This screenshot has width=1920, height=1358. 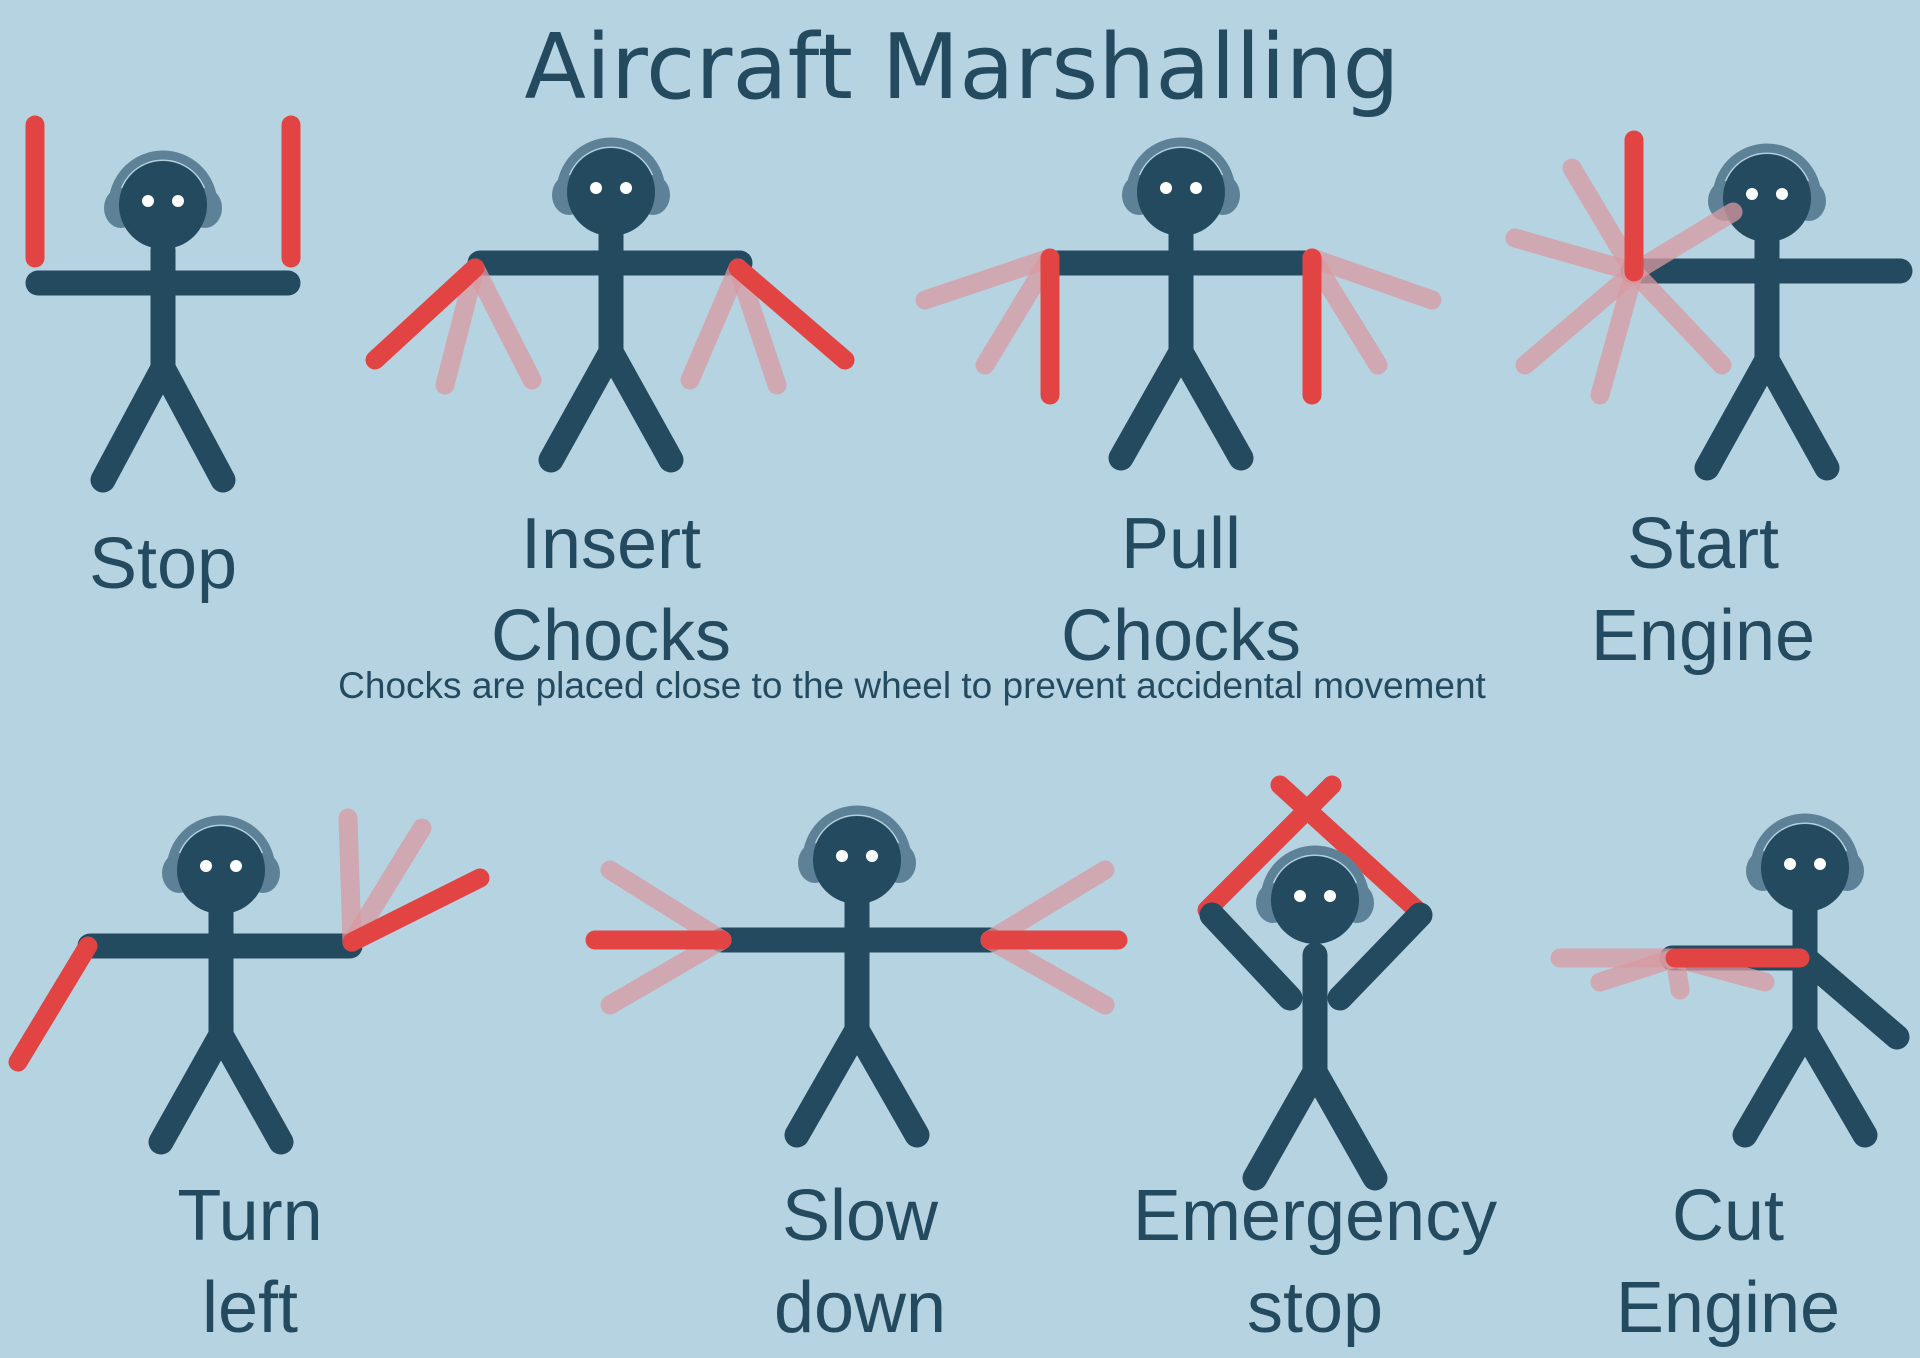 I want to click on signal-label-slow-down-line-2: down, so click(x=860, y=1308).